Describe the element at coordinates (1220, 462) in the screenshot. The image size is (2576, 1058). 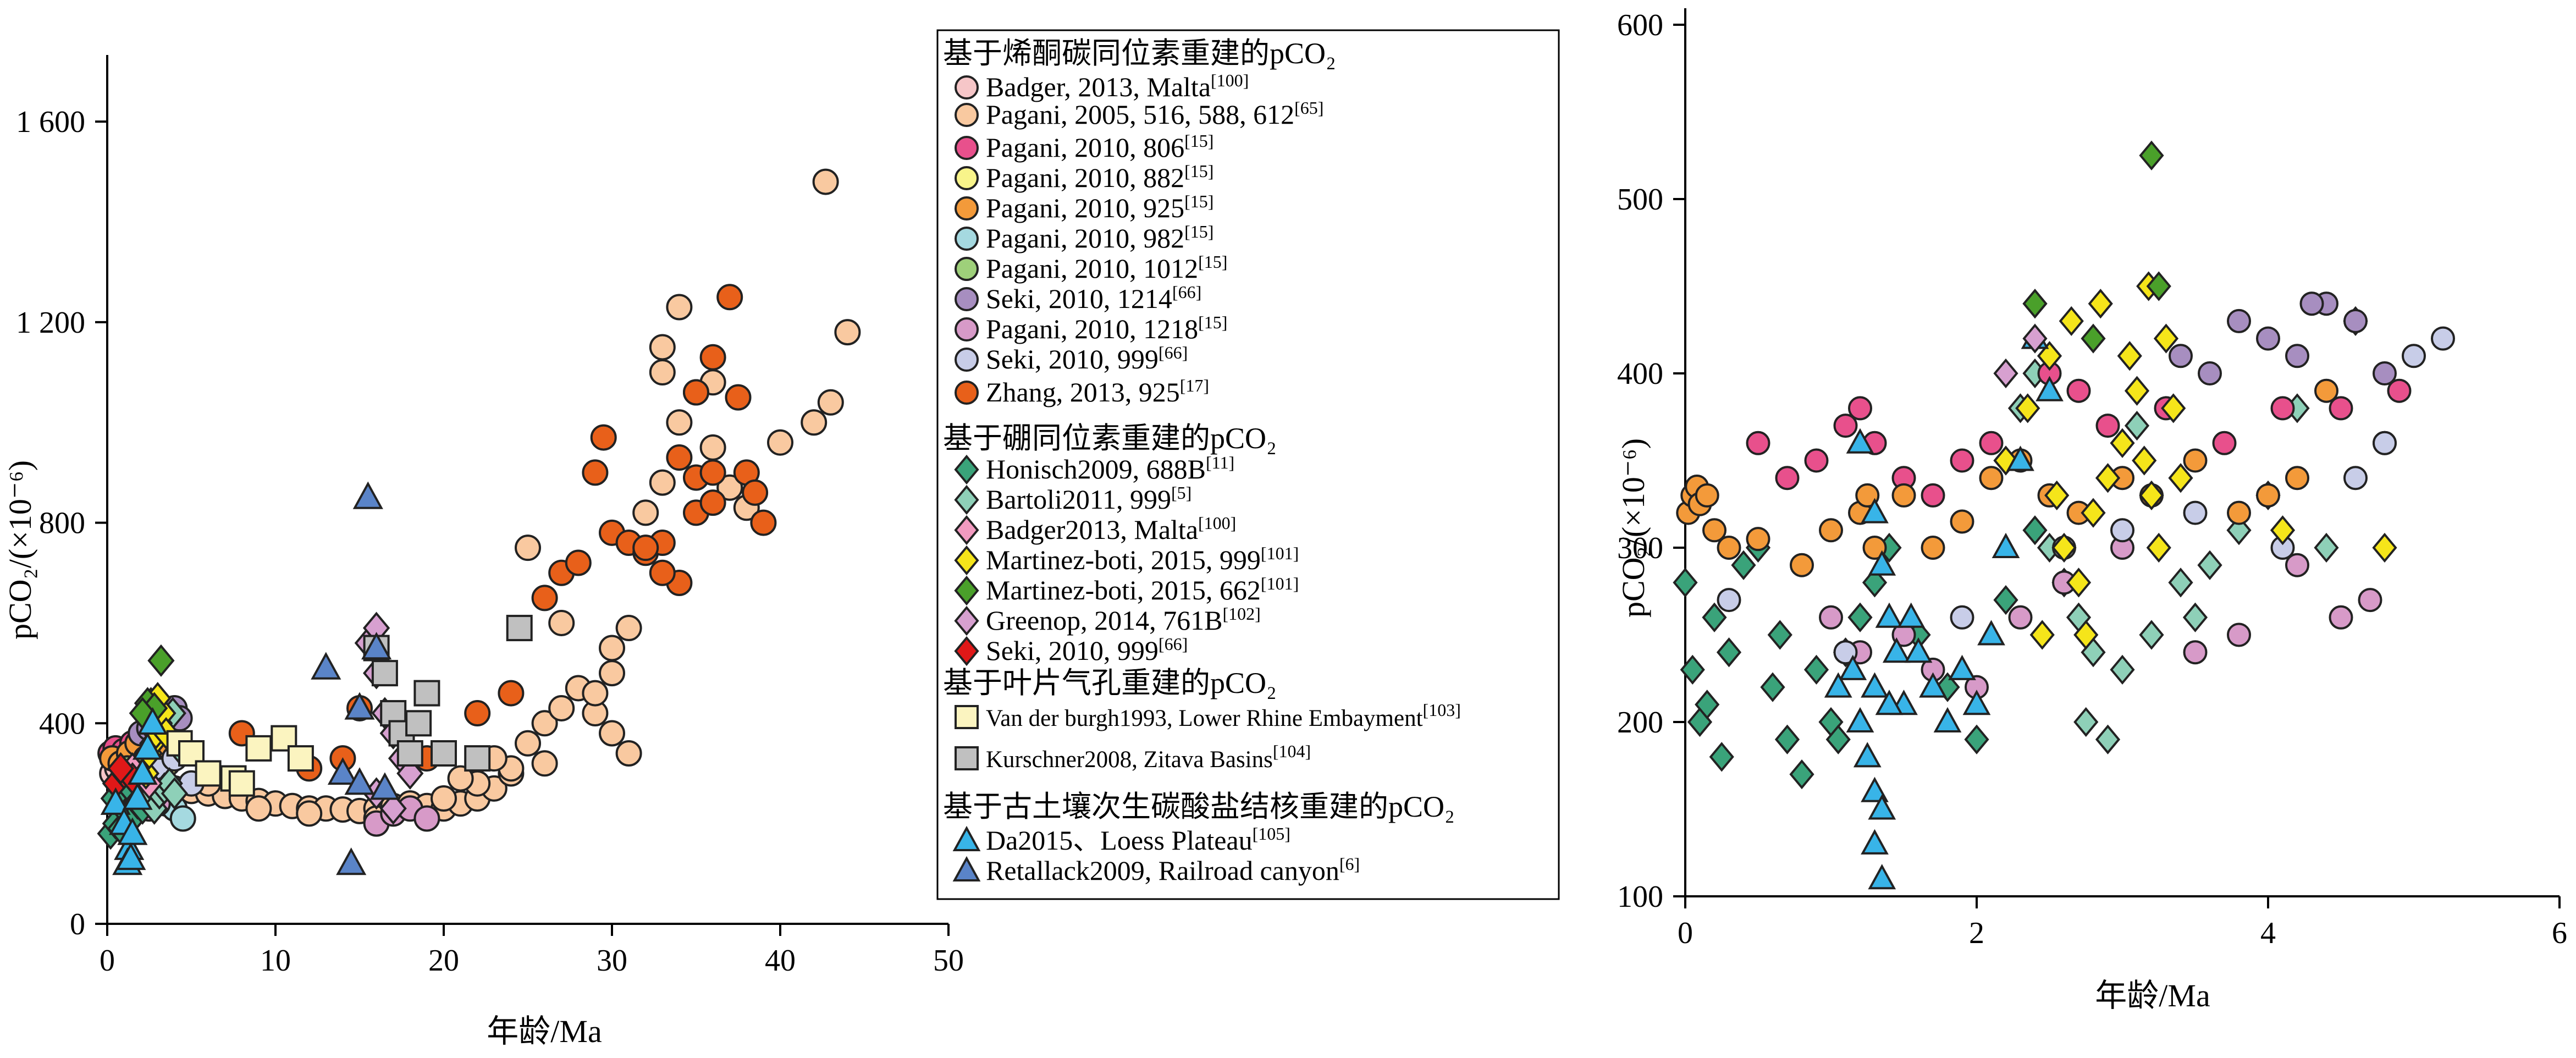
I see `legend-ref-honisch688b: [11]` at that location.